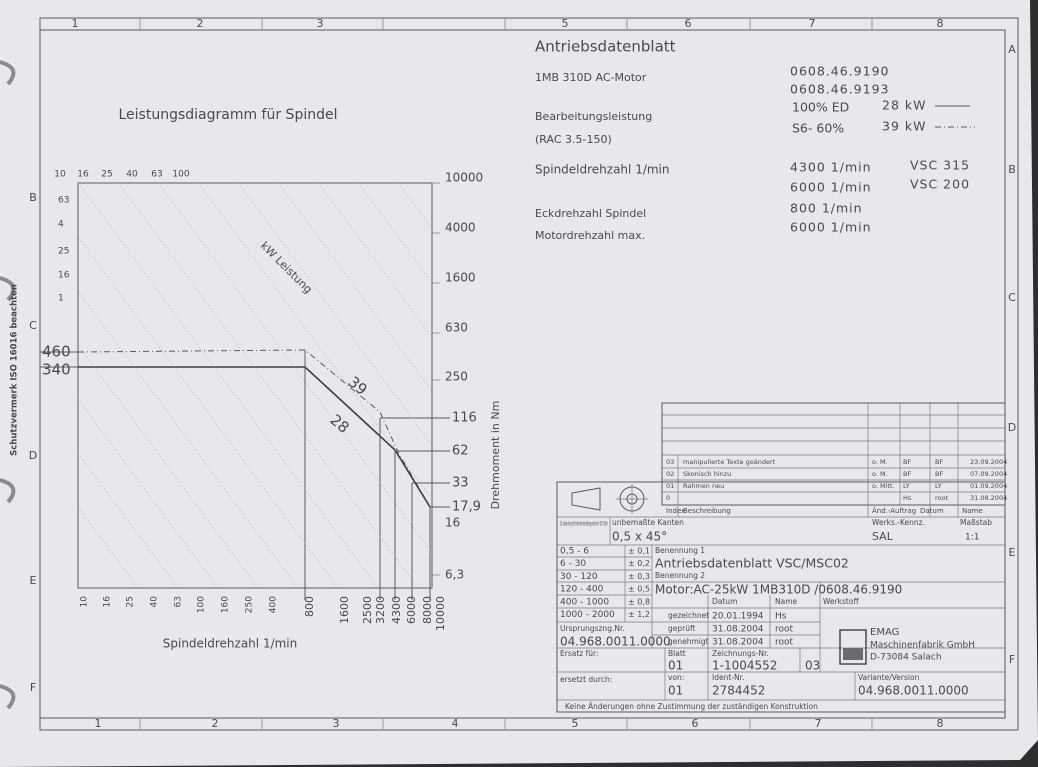 The height and width of the screenshot is (767, 1038). I want to click on sheet-title: Antriebsdatenblatt, so click(605, 47).